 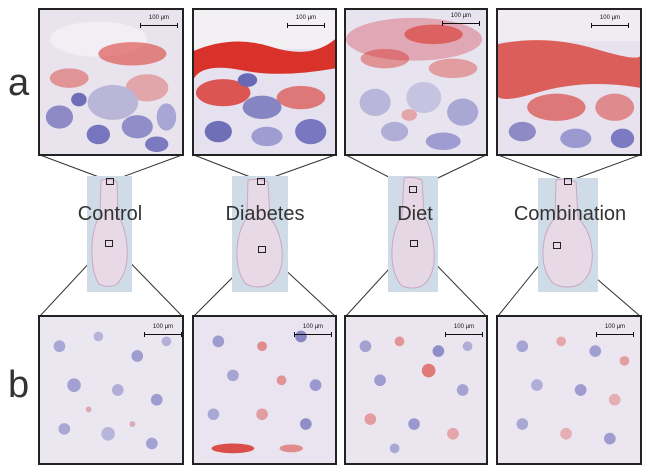 What do you see at coordinates (109, 243) in the screenshot?
I see `roi-marker-lower-control` at bounding box center [109, 243].